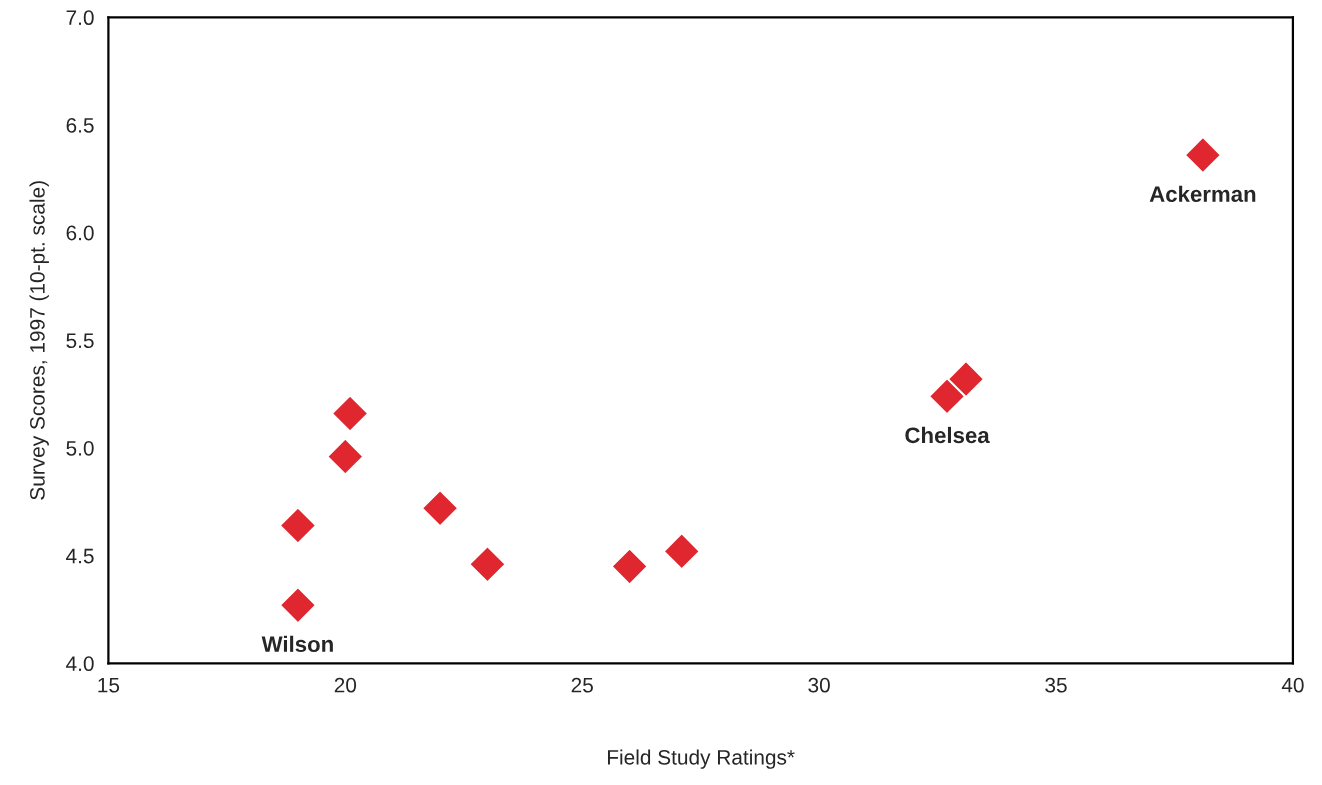  I want to click on x-tick-label: 40, so click(1292, 685).